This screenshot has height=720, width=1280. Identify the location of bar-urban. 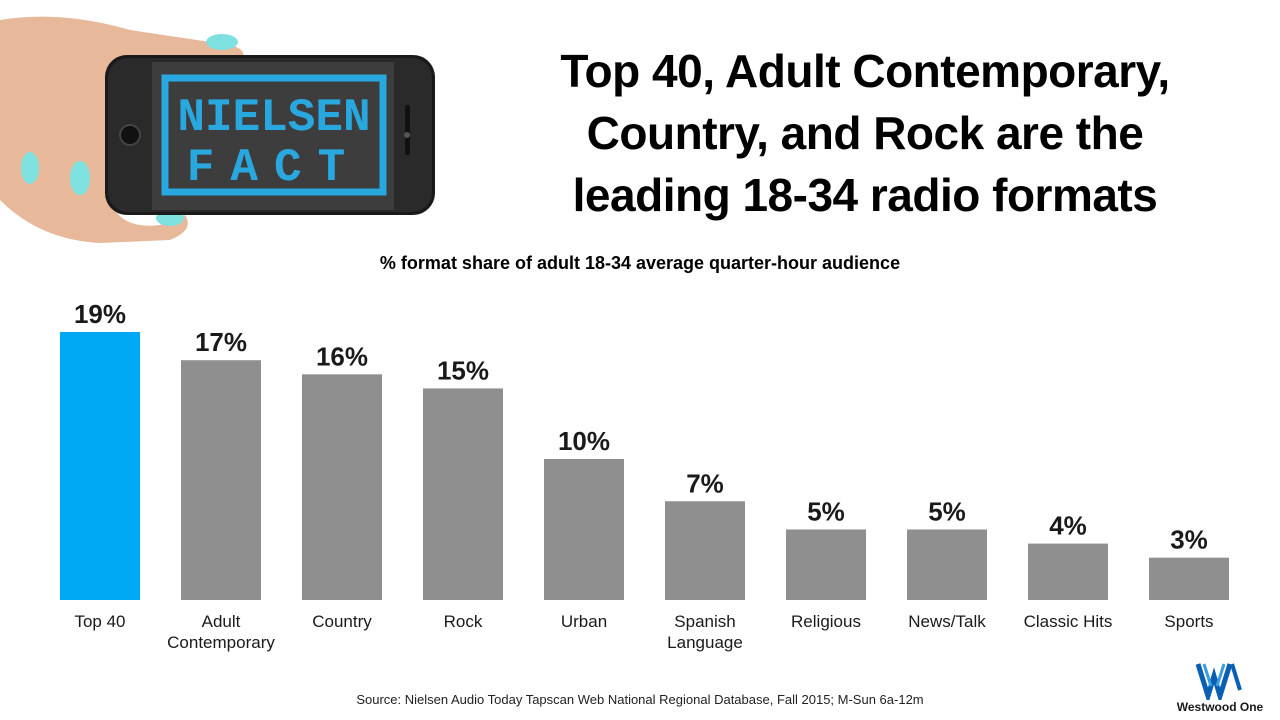
(584, 529).